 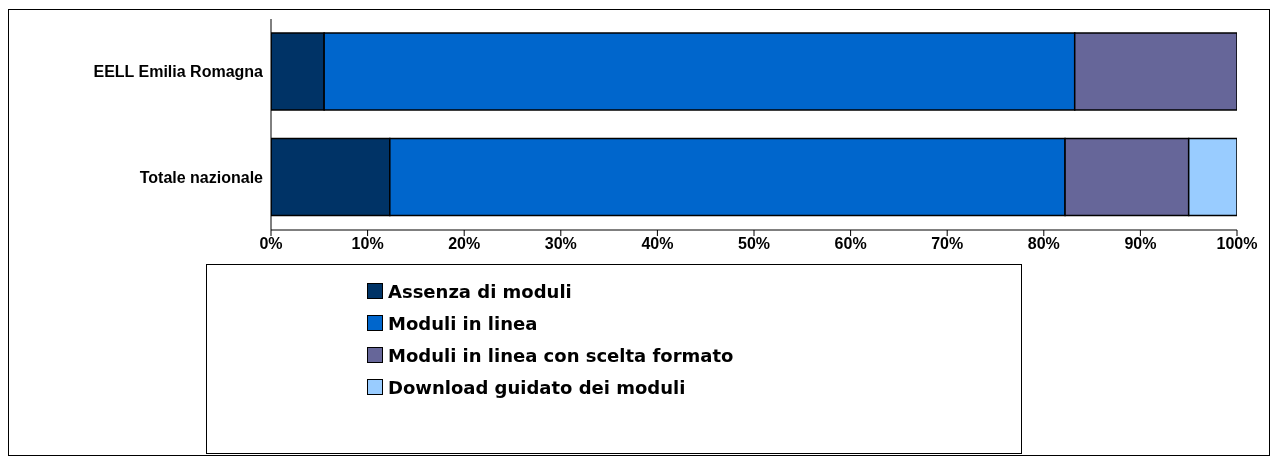 What do you see at coordinates (271, 244) in the screenshot?
I see `x-tick-label: 0%` at bounding box center [271, 244].